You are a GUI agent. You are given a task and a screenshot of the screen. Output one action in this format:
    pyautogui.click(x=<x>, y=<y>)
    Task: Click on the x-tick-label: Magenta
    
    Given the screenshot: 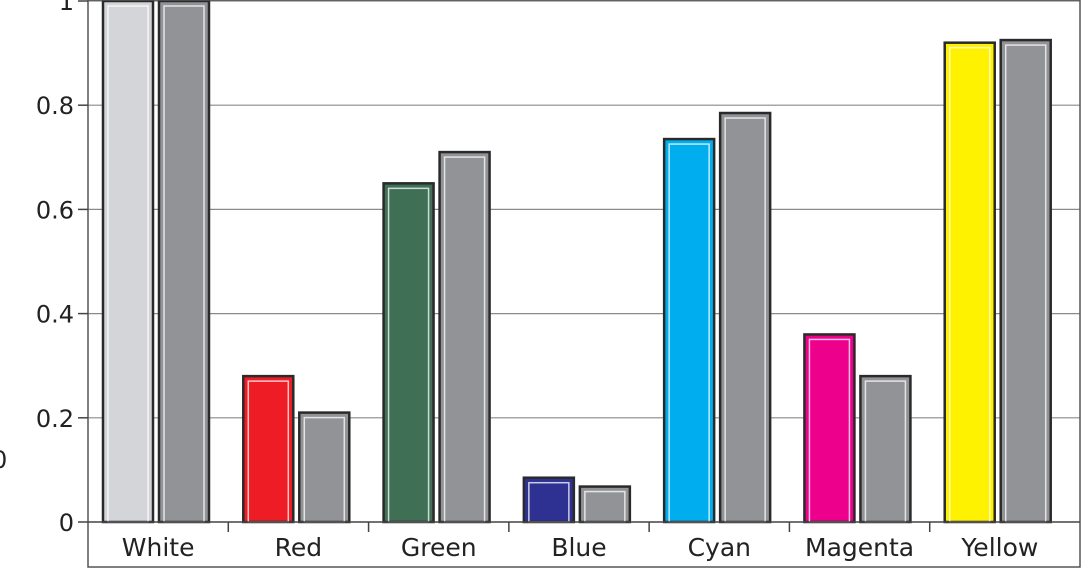 What is the action you would take?
    pyautogui.click(x=859, y=547)
    